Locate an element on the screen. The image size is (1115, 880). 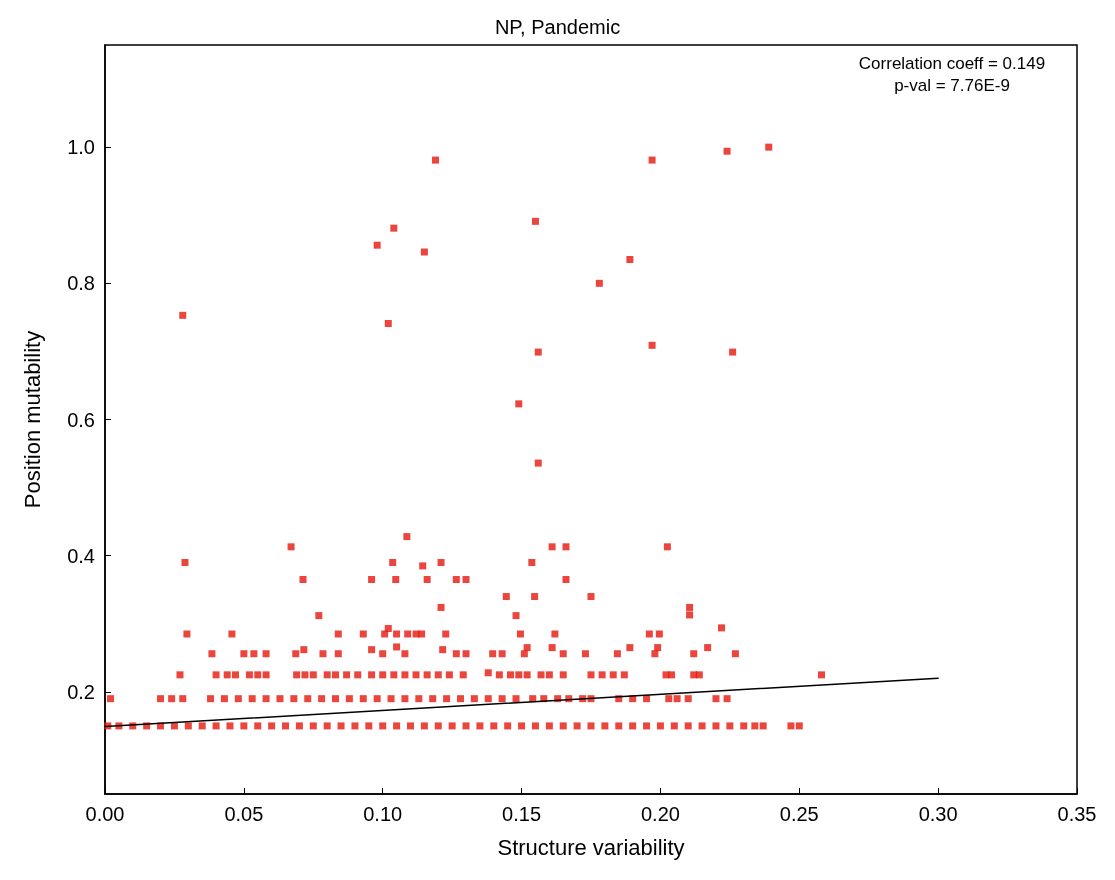
x-tick-label: 0.00 is located at coordinates (105, 814).